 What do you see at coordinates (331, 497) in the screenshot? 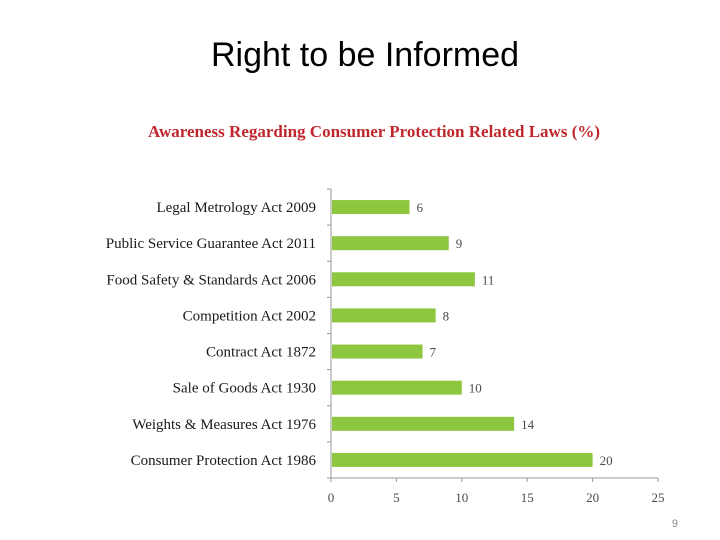
I see `x-tick-label: 0` at bounding box center [331, 497].